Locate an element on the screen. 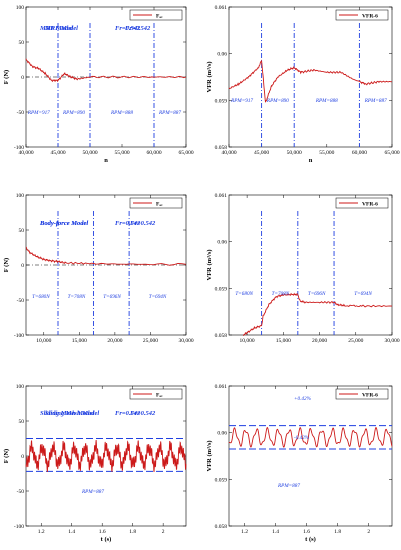 Image resolution: width=401 pixels, height=550 pixels. annotation-text: +0.42% is located at coordinates (303, 398).